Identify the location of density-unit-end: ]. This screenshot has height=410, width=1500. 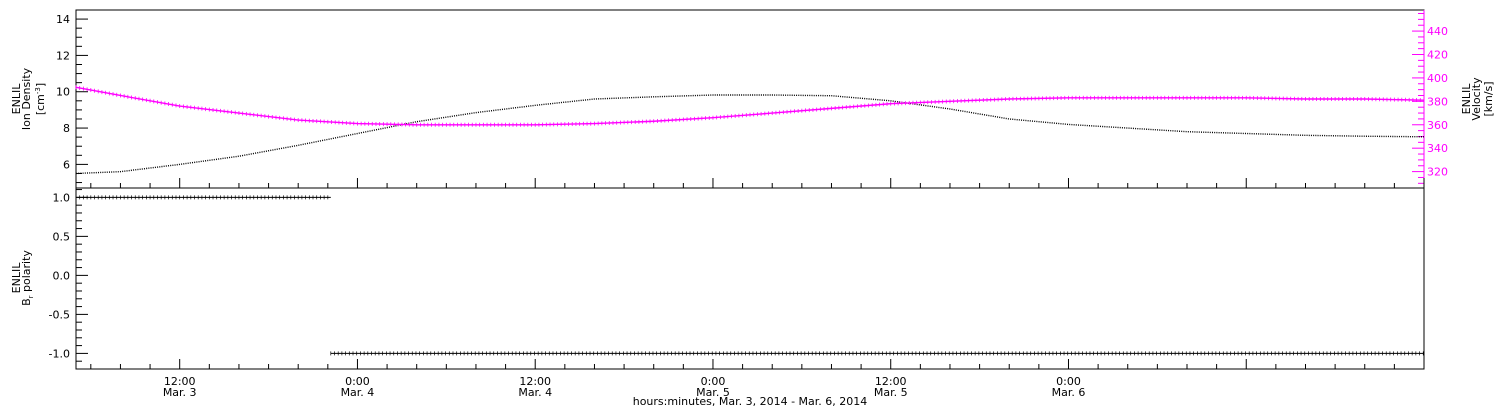
(40, 85).